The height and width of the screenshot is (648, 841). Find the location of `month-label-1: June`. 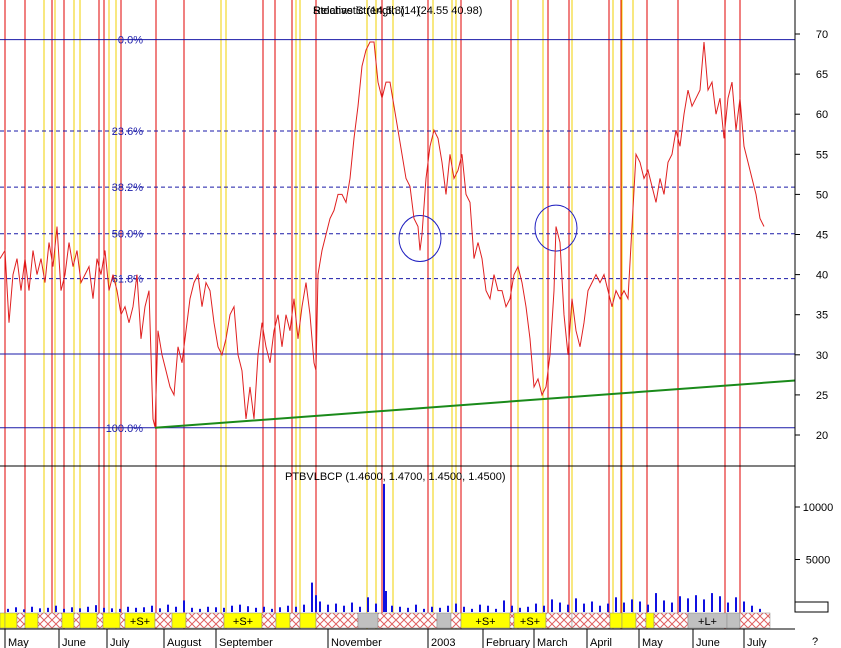

month-label-1: June is located at coordinates (74, 642).